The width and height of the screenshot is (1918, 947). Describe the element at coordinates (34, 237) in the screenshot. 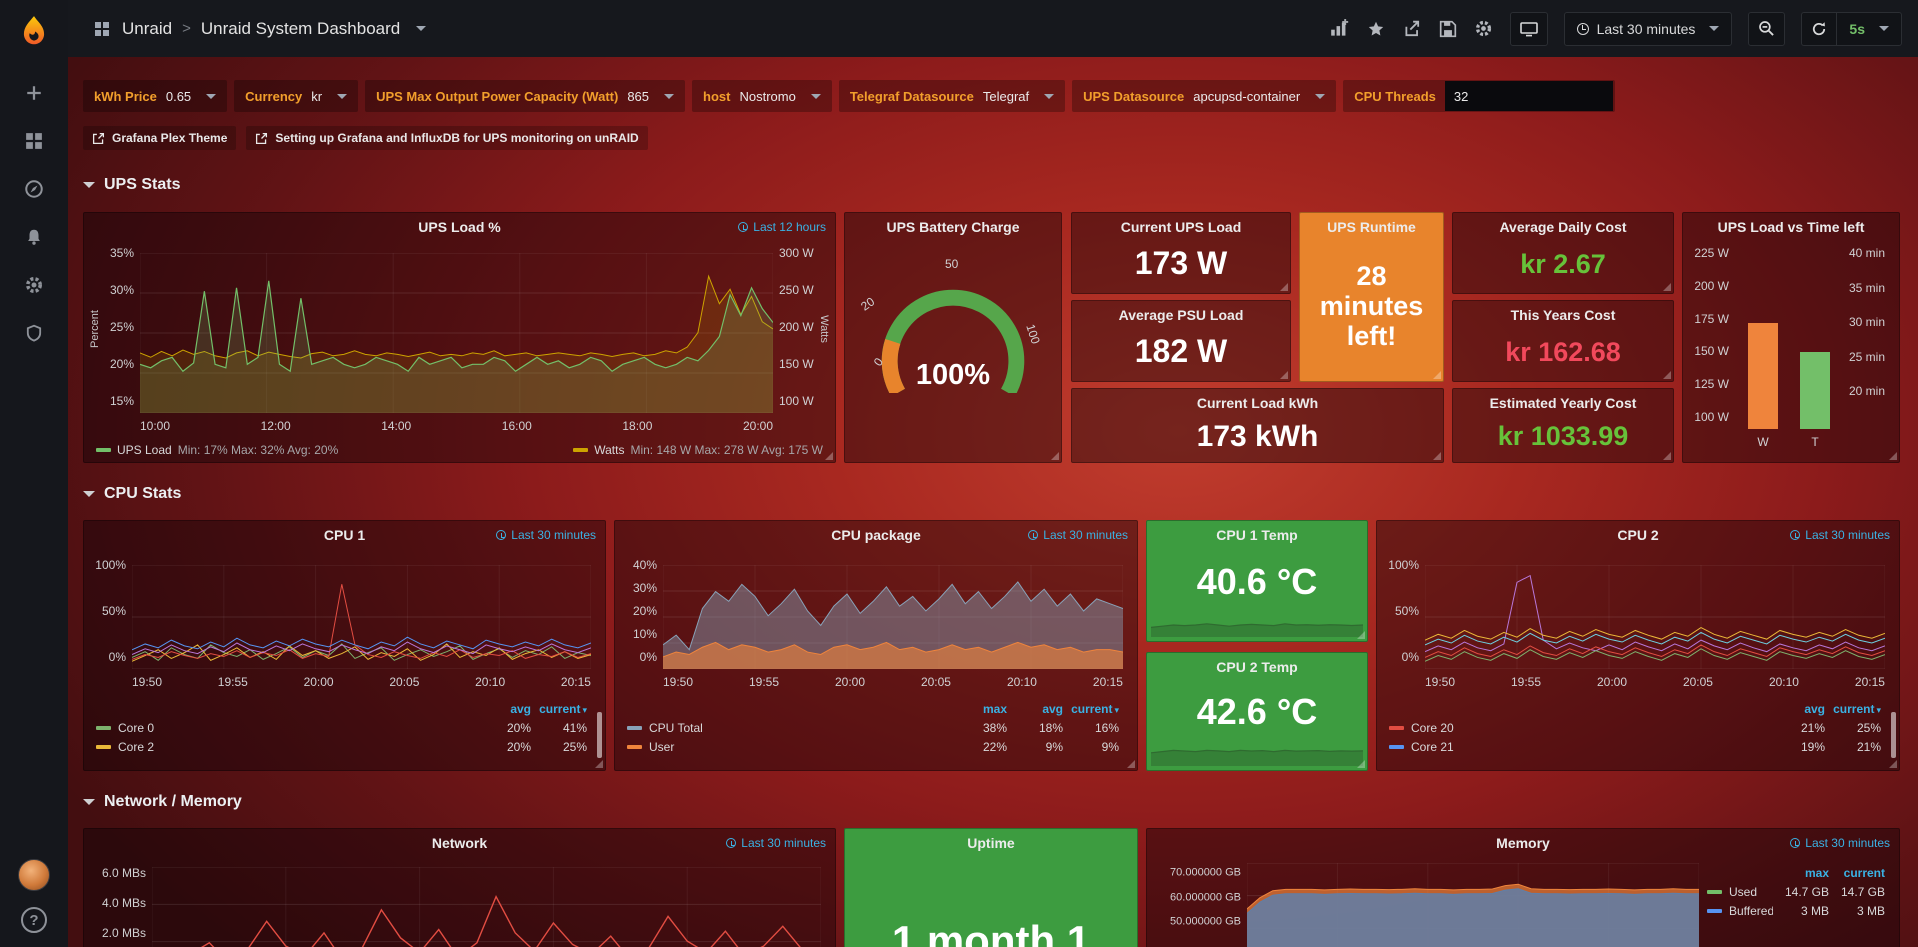

I see `alerting-bell-icon` at that location.